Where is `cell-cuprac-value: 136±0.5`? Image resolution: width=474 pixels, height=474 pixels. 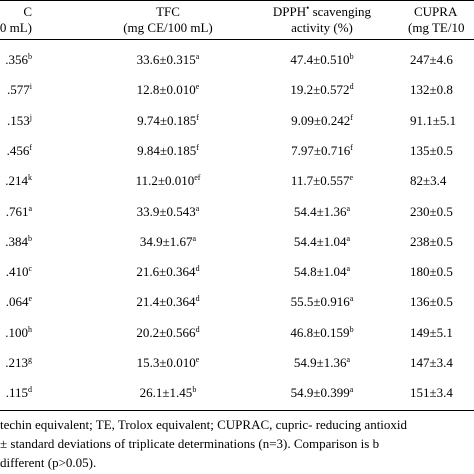
cell-cuprac-value: 136±0.5 is located at coordinates (431, 301).